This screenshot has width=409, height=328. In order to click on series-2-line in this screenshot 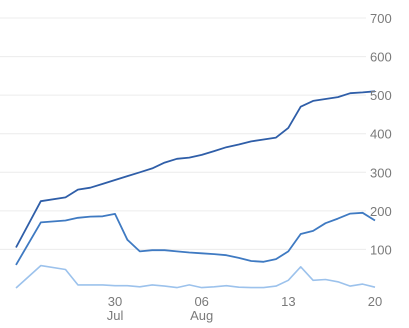, I will do `click(195, 238)`.